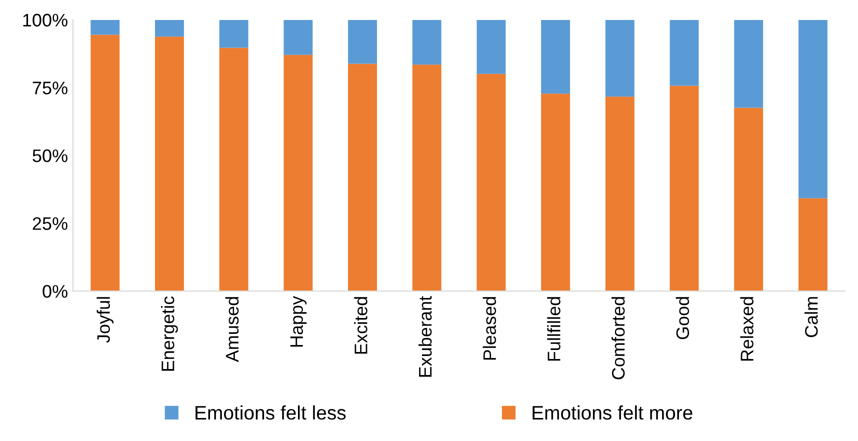 The height and width of the screenshot is (441, 858). What do you see at coordinates (50, 223) in the screenshot?
I see `y-tick-label: 25%` at bounding box center [50, 223].